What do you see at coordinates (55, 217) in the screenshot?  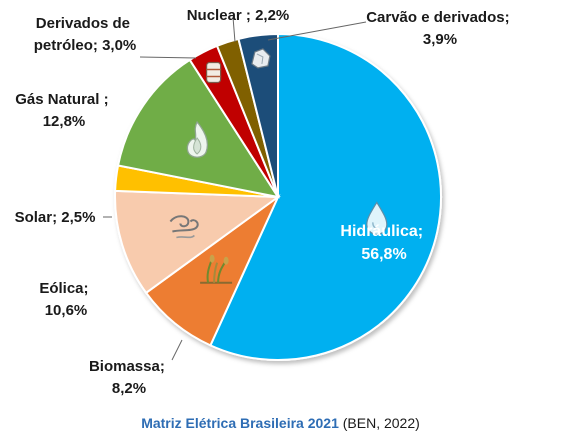 I see `label-solar: Solar; 2,5%` at bounding box center [55, 217].